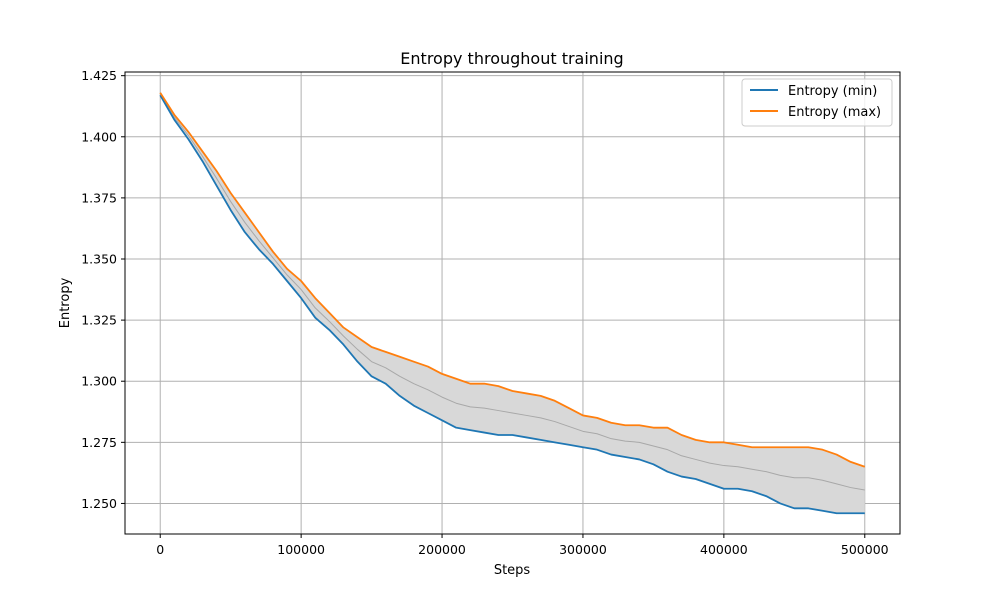 This screenshot has height=600, width=1000. What do you see at coordinates (103, 289) in the screenshot?
I see `y-axis-ticks: 1.250 1.275 1.300 1.325 1.350 1.375 1.400 1.425` at bounding box center [103, 289].